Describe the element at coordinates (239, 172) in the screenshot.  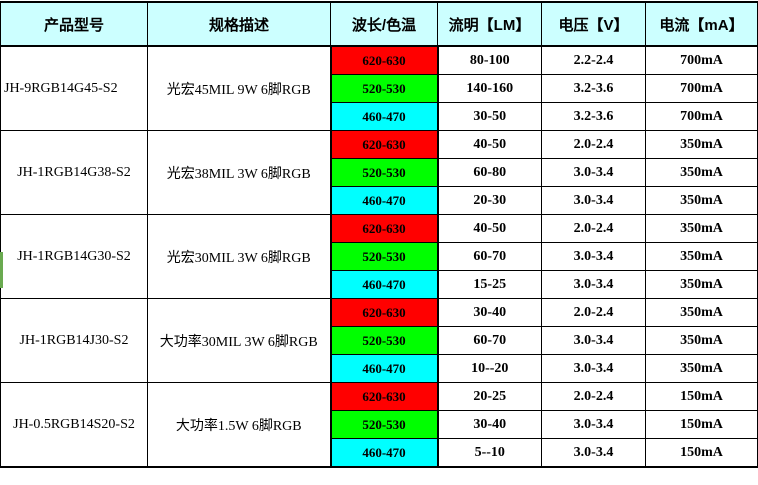
I see `spec-cell: 光宏38MIL 3W 6脚RGB` at that location.